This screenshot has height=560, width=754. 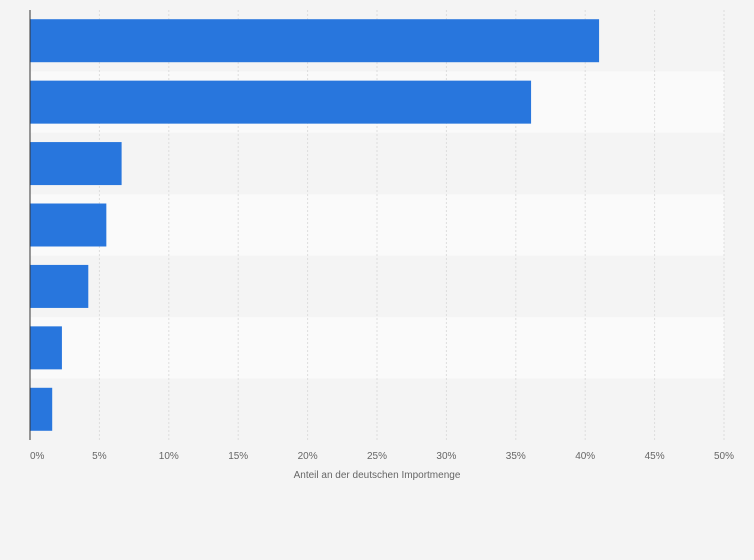 What do you see at coordinates (238, 456) in the screenshot?
I see `x-tick-label: 15%` at bounding box center [238, 456].